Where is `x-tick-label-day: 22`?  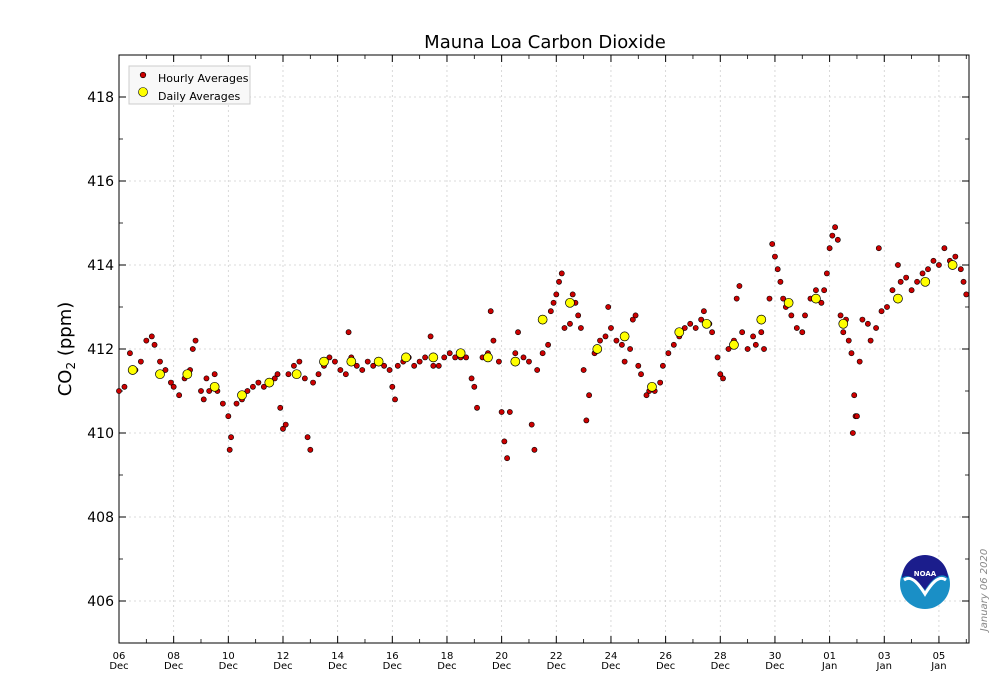 x-tick-label-day: 22 is located at coordinates (556, 656).